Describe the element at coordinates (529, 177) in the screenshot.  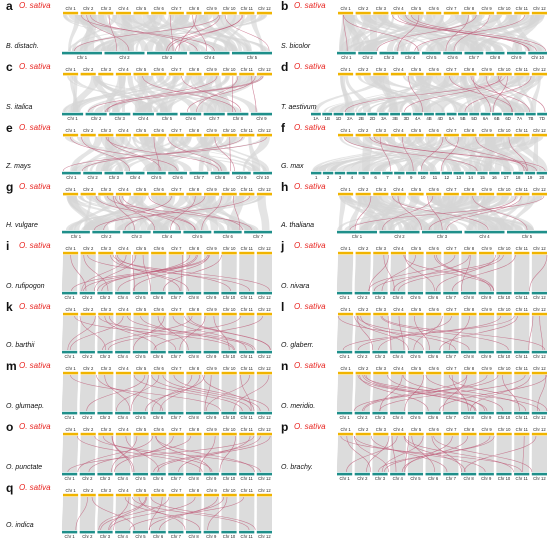
I see `query-chromosome-label: 19` at that location.